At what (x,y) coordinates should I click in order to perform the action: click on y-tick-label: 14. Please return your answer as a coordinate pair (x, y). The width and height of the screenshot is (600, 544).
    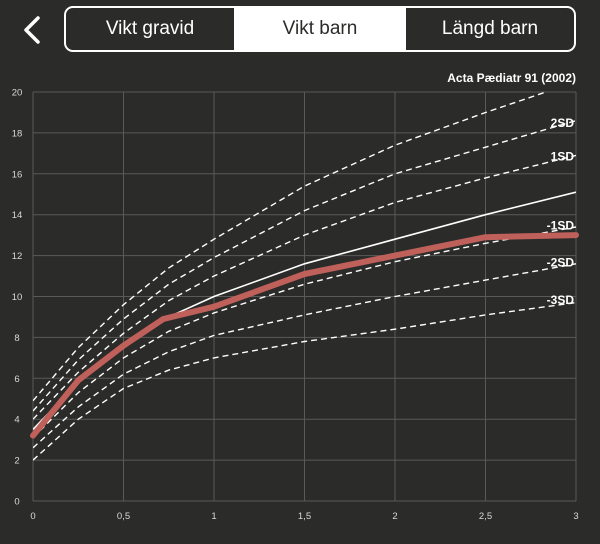
    Looking at the image, I should click on (17, 215).